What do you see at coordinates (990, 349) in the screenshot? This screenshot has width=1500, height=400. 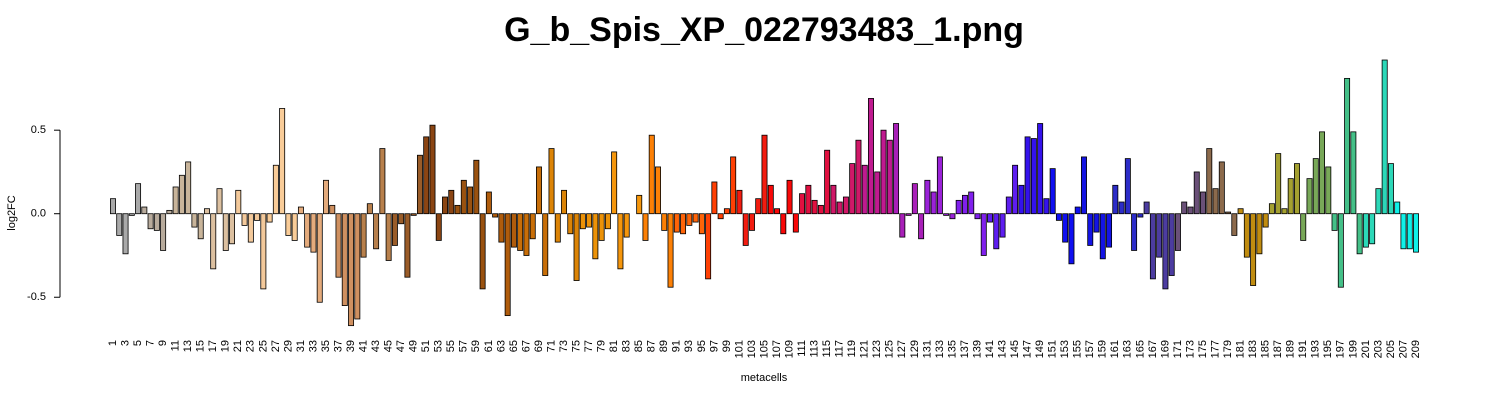 I see `x-tick-label: 141` at bounding box center [990, 349].